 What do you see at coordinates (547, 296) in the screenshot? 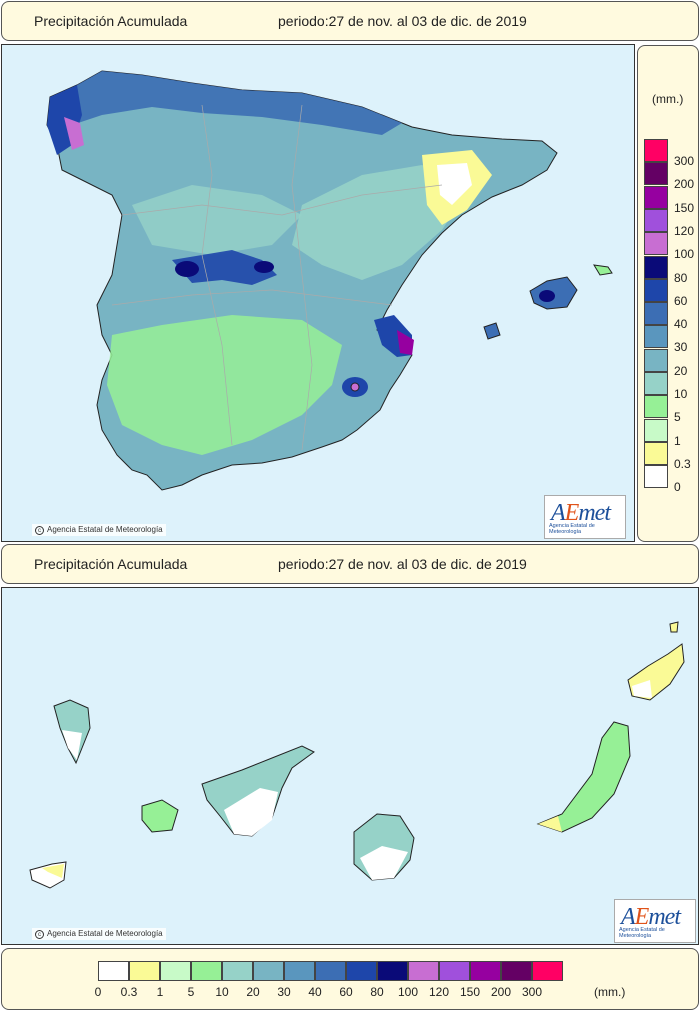
I see `mallorca-max` at bounding box center [547, 296].